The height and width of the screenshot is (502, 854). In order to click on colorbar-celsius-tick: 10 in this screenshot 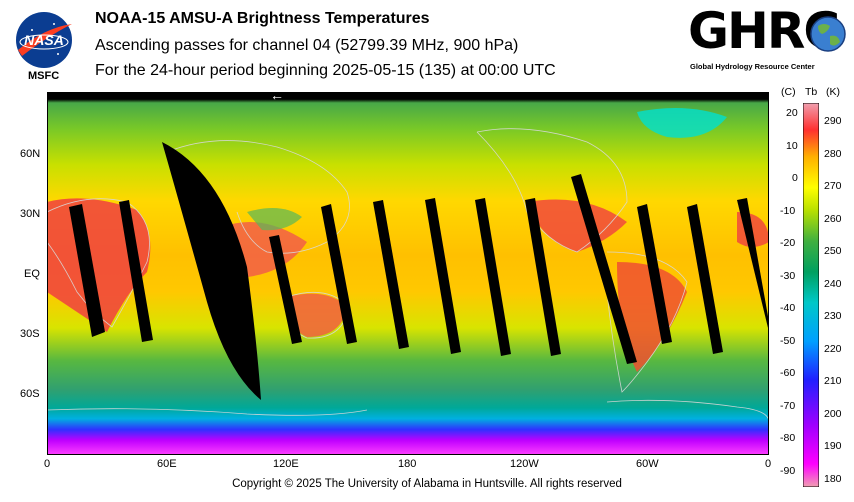, I will do `click(792, 145)`.